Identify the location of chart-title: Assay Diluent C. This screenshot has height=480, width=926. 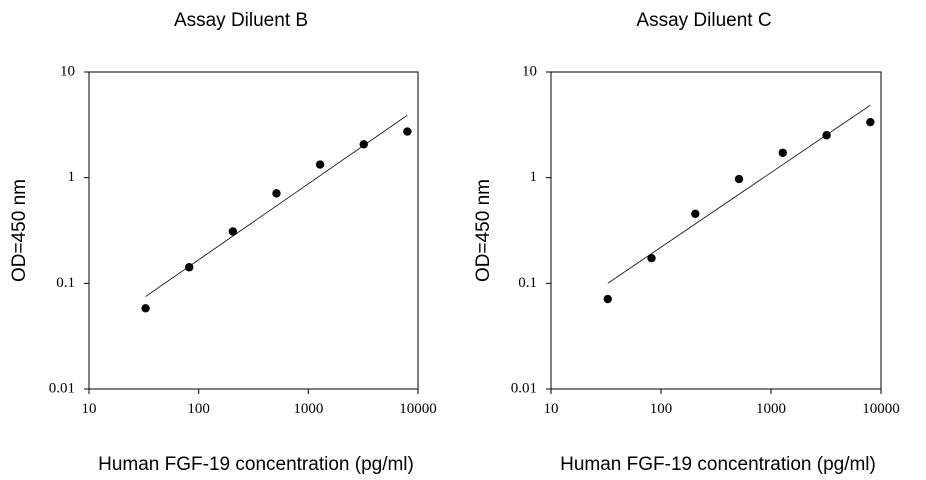
(703, 20).